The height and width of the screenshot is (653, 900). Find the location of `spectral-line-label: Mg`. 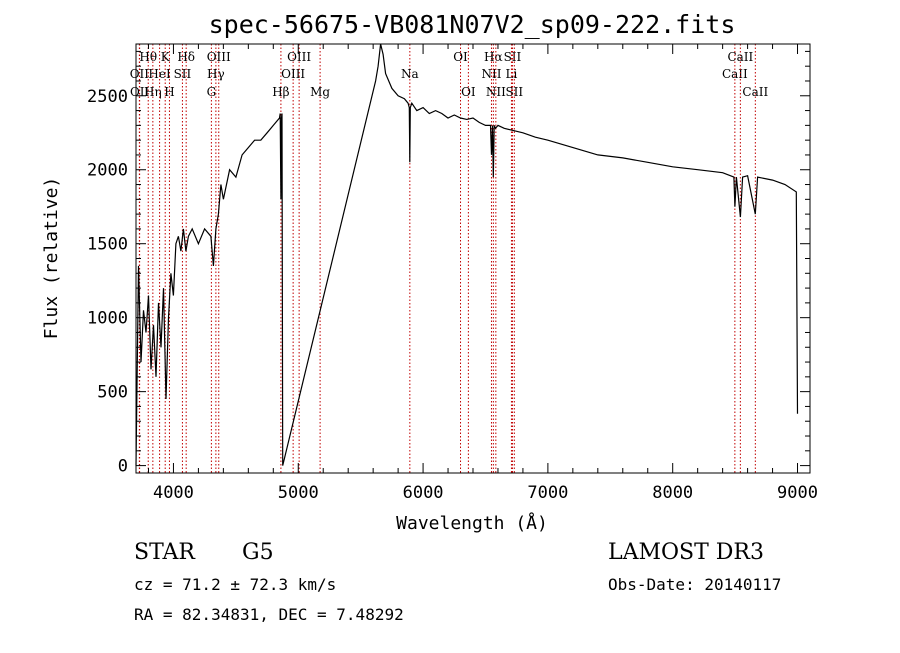

spectral-line-label: Mg is located at coordinates (320, 92).